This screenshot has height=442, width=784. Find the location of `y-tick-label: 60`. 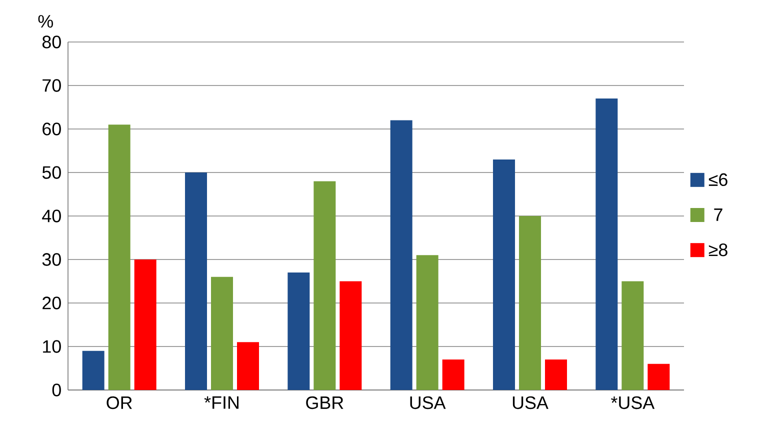

y-tick-label: 60 is located at coordinates (51, 129).